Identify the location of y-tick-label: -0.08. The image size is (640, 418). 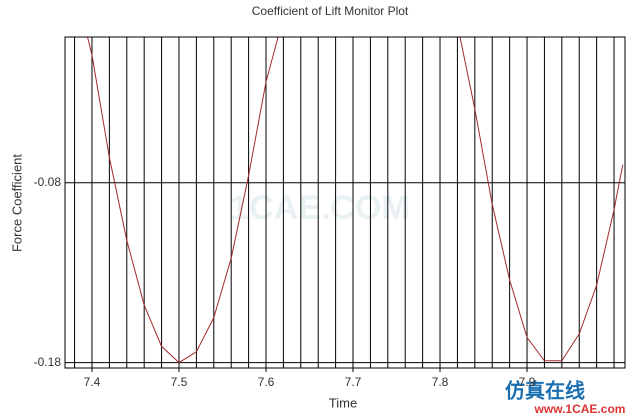
(48, 182).